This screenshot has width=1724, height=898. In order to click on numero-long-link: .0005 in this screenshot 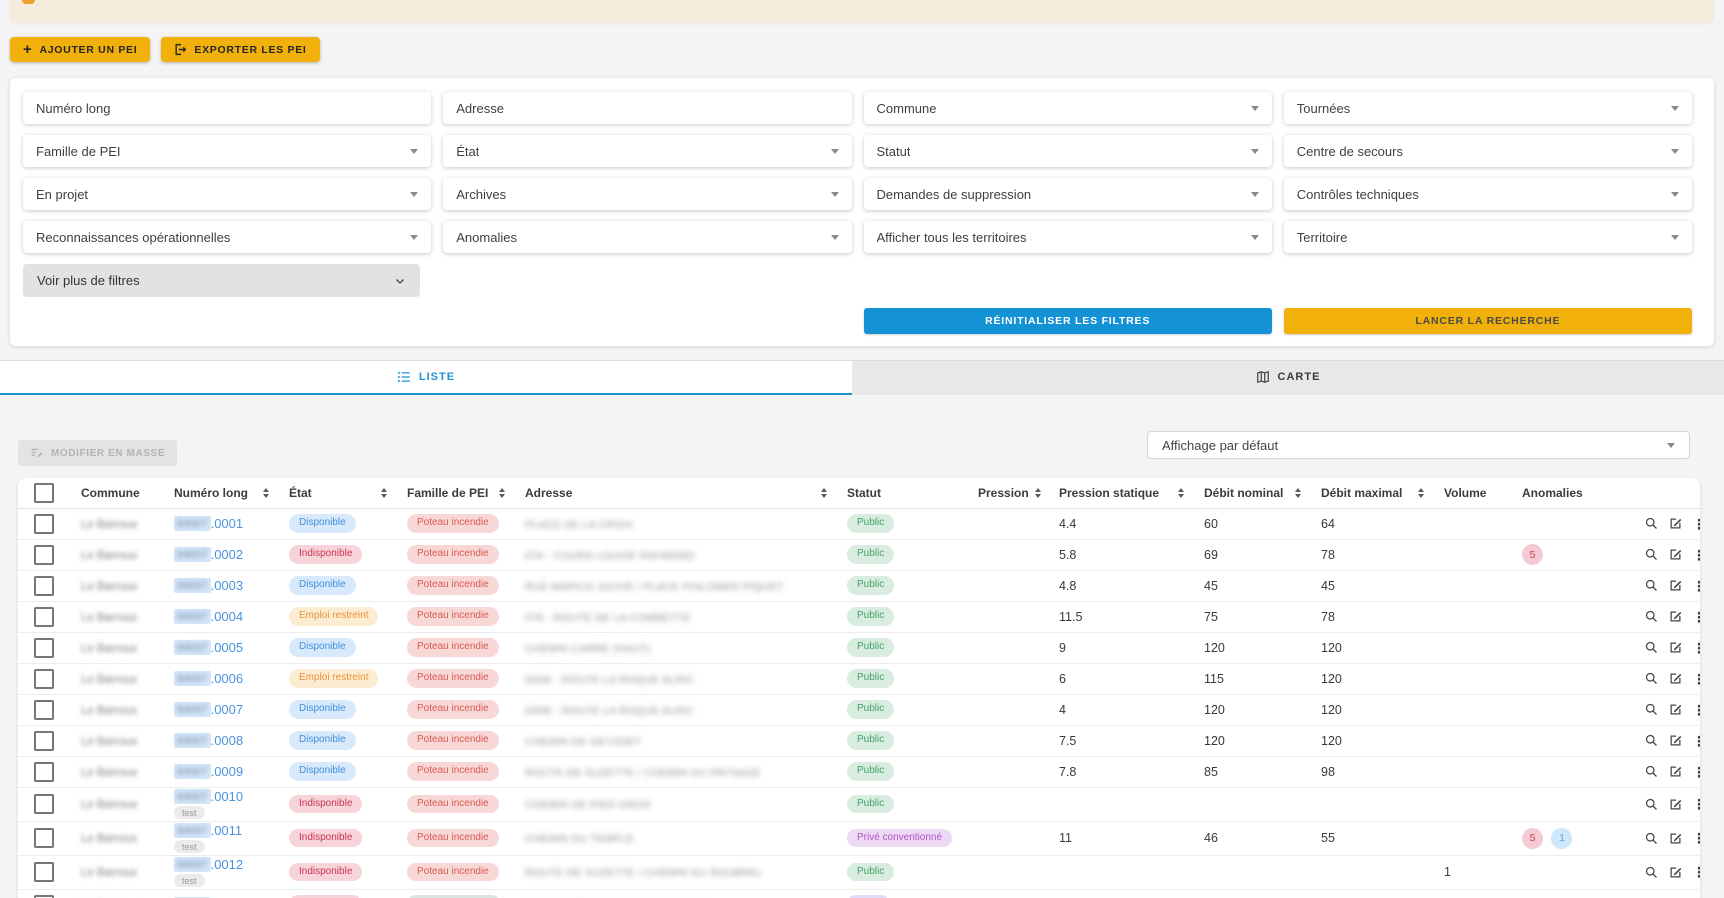, I will do `click(227, 647)`.